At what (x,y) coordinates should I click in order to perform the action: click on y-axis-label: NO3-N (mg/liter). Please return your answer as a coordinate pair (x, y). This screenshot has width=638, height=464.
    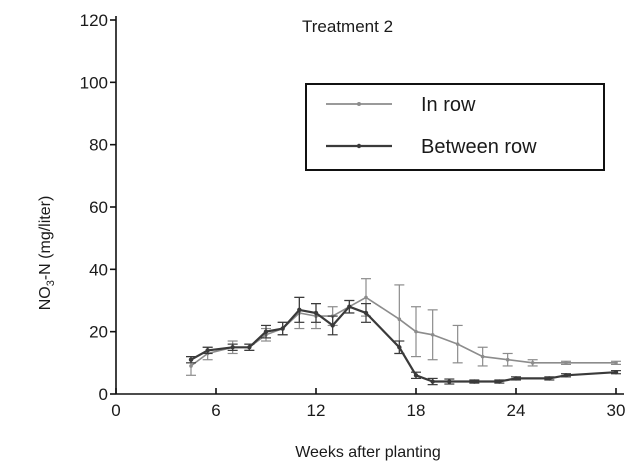
    Looking at the image, I should click on (47, 253).